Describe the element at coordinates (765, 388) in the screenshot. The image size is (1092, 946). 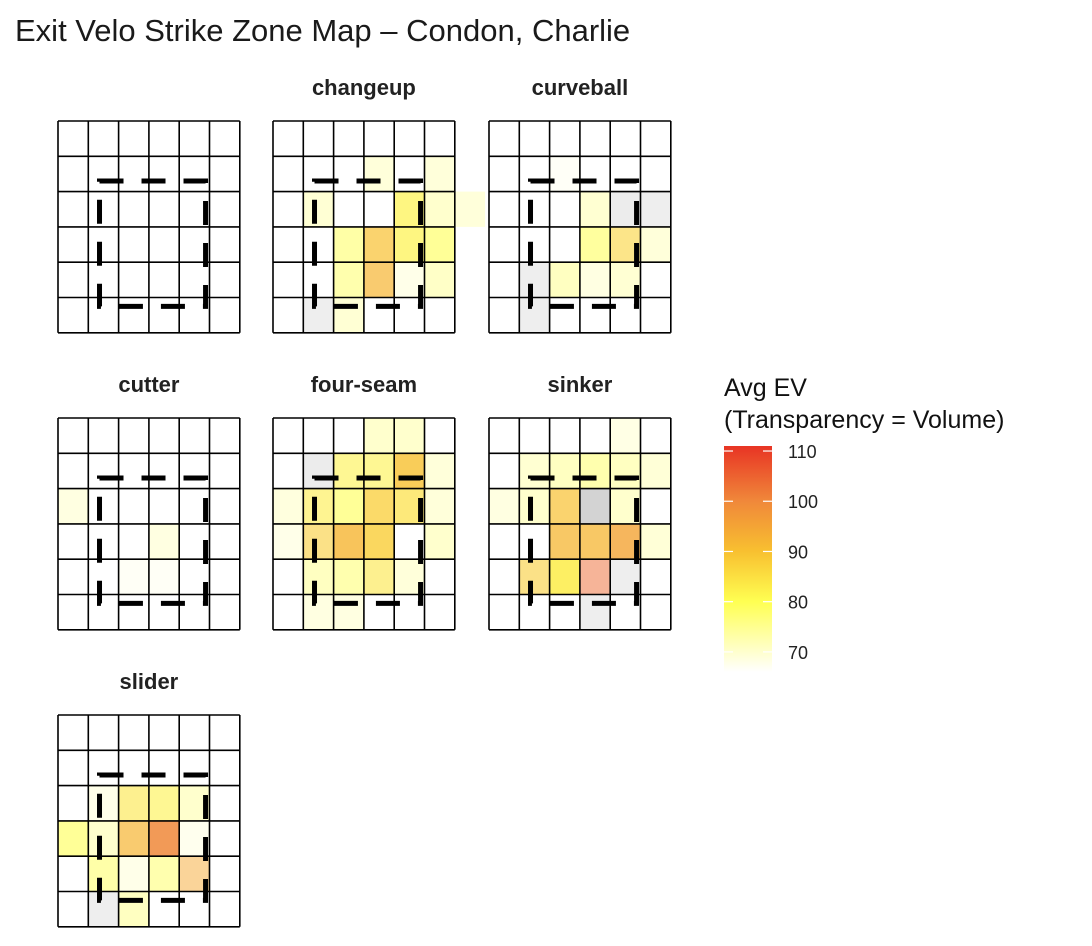
I see `legend-title: Avg EV` at that location.